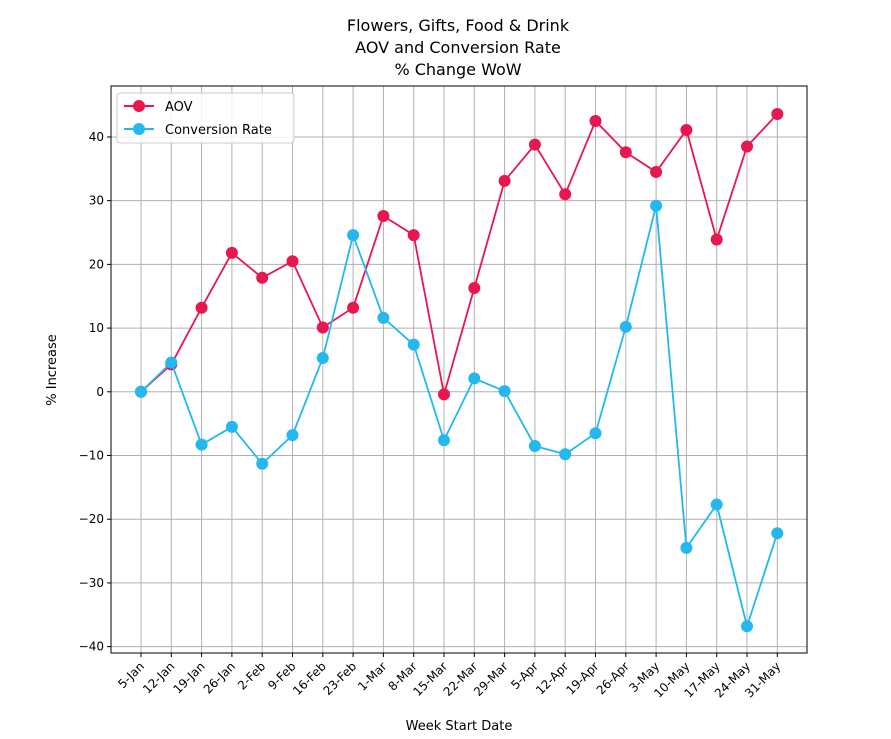  Describe the element at coordinates (91, 456) in the screenshot. I see `y-tick-label: −10` at that location.